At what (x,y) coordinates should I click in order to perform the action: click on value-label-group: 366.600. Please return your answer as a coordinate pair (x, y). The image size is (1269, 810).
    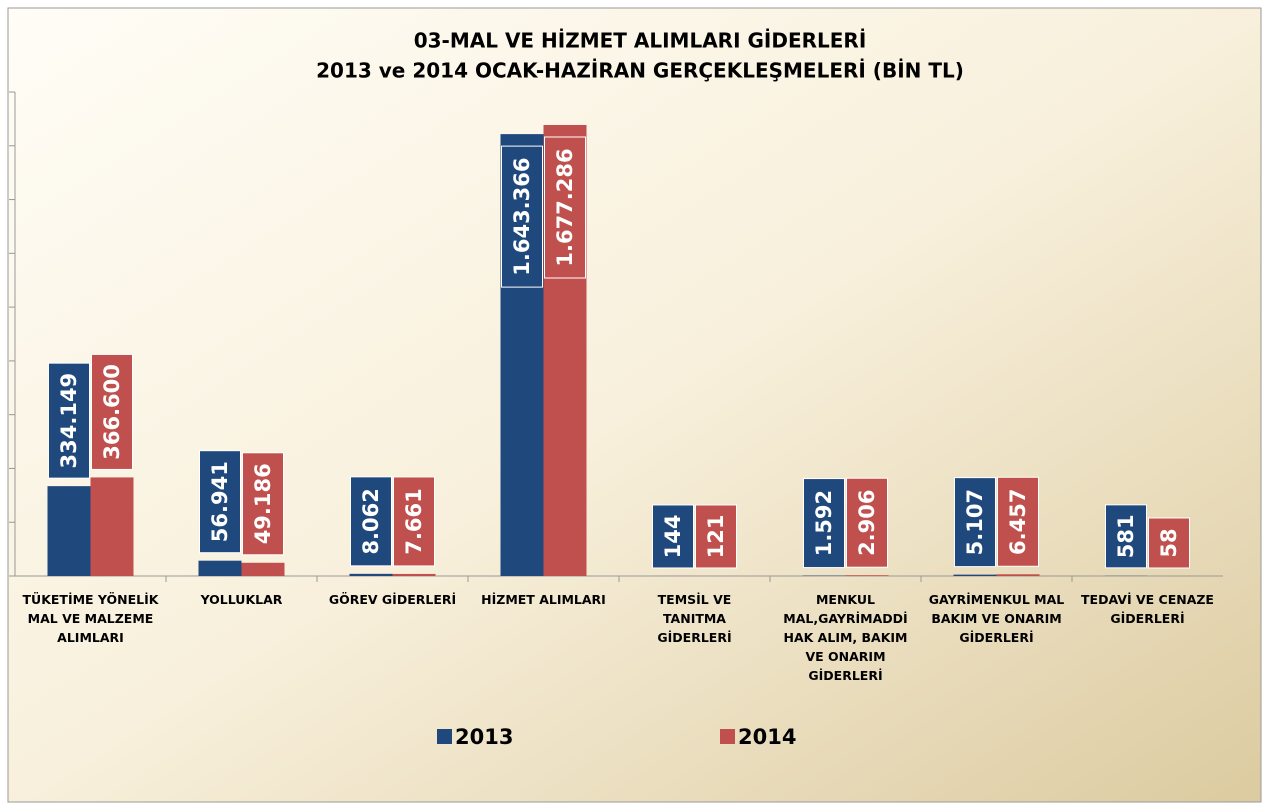
    Looking at the image, I should click on (112, 411).